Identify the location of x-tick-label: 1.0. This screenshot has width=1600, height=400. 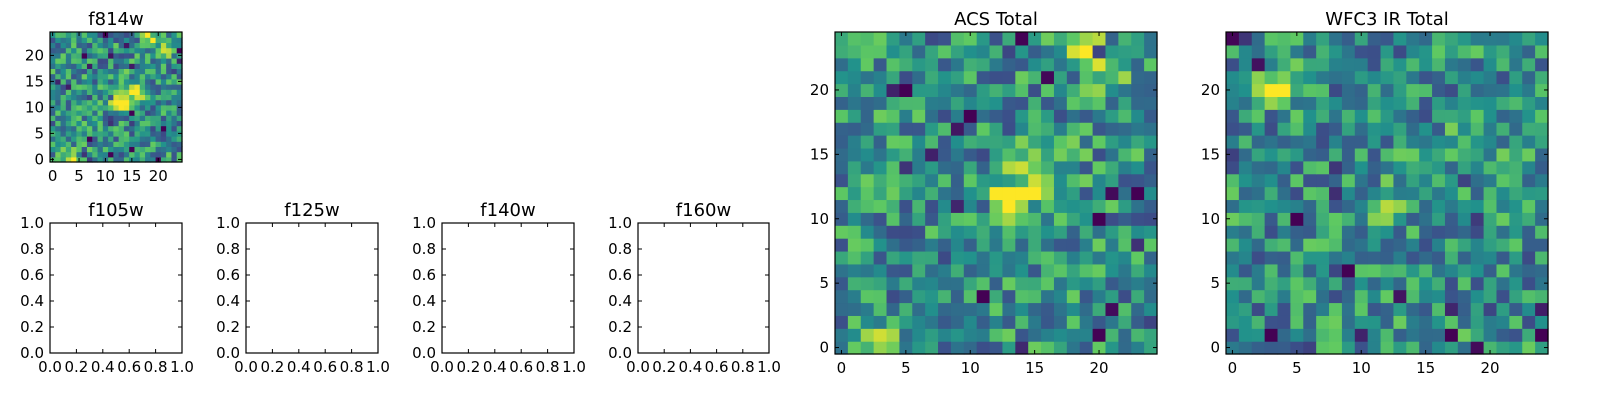
(574, 367).